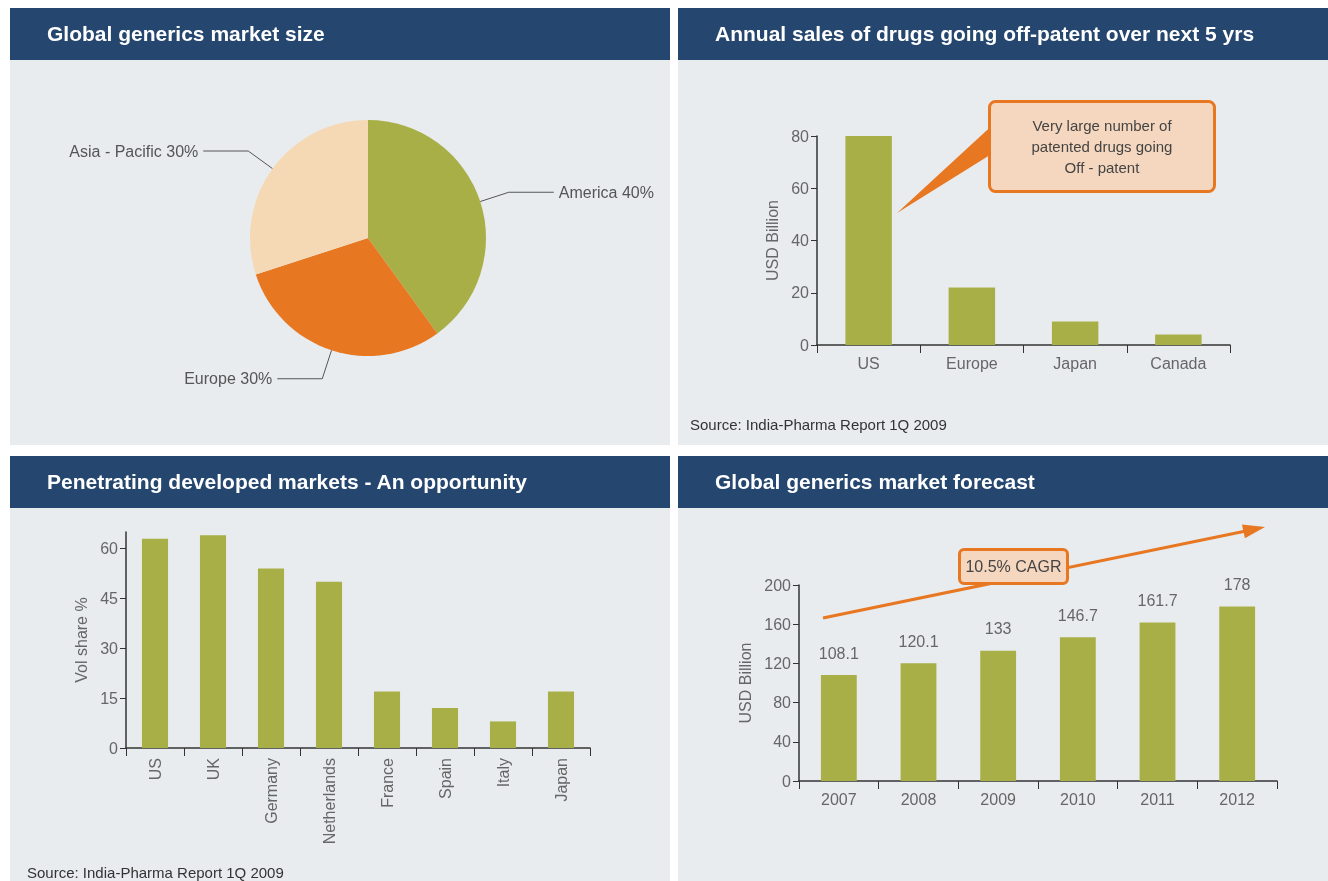 The image size is (1328, 881). Describe the element at coordinates (134, 151) in the screenshot. I see `slice-label: Asia - Pacific 30%` at that location.